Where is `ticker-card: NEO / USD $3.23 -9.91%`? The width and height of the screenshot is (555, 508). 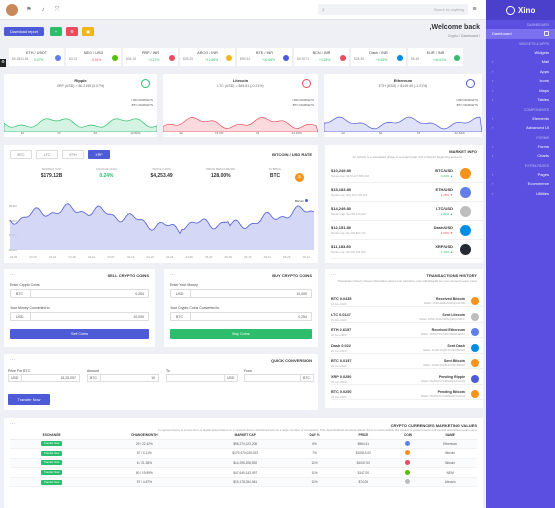 ticker-card: NEO / USD $3.23 -9.91% is located at coordinates (93, 57).